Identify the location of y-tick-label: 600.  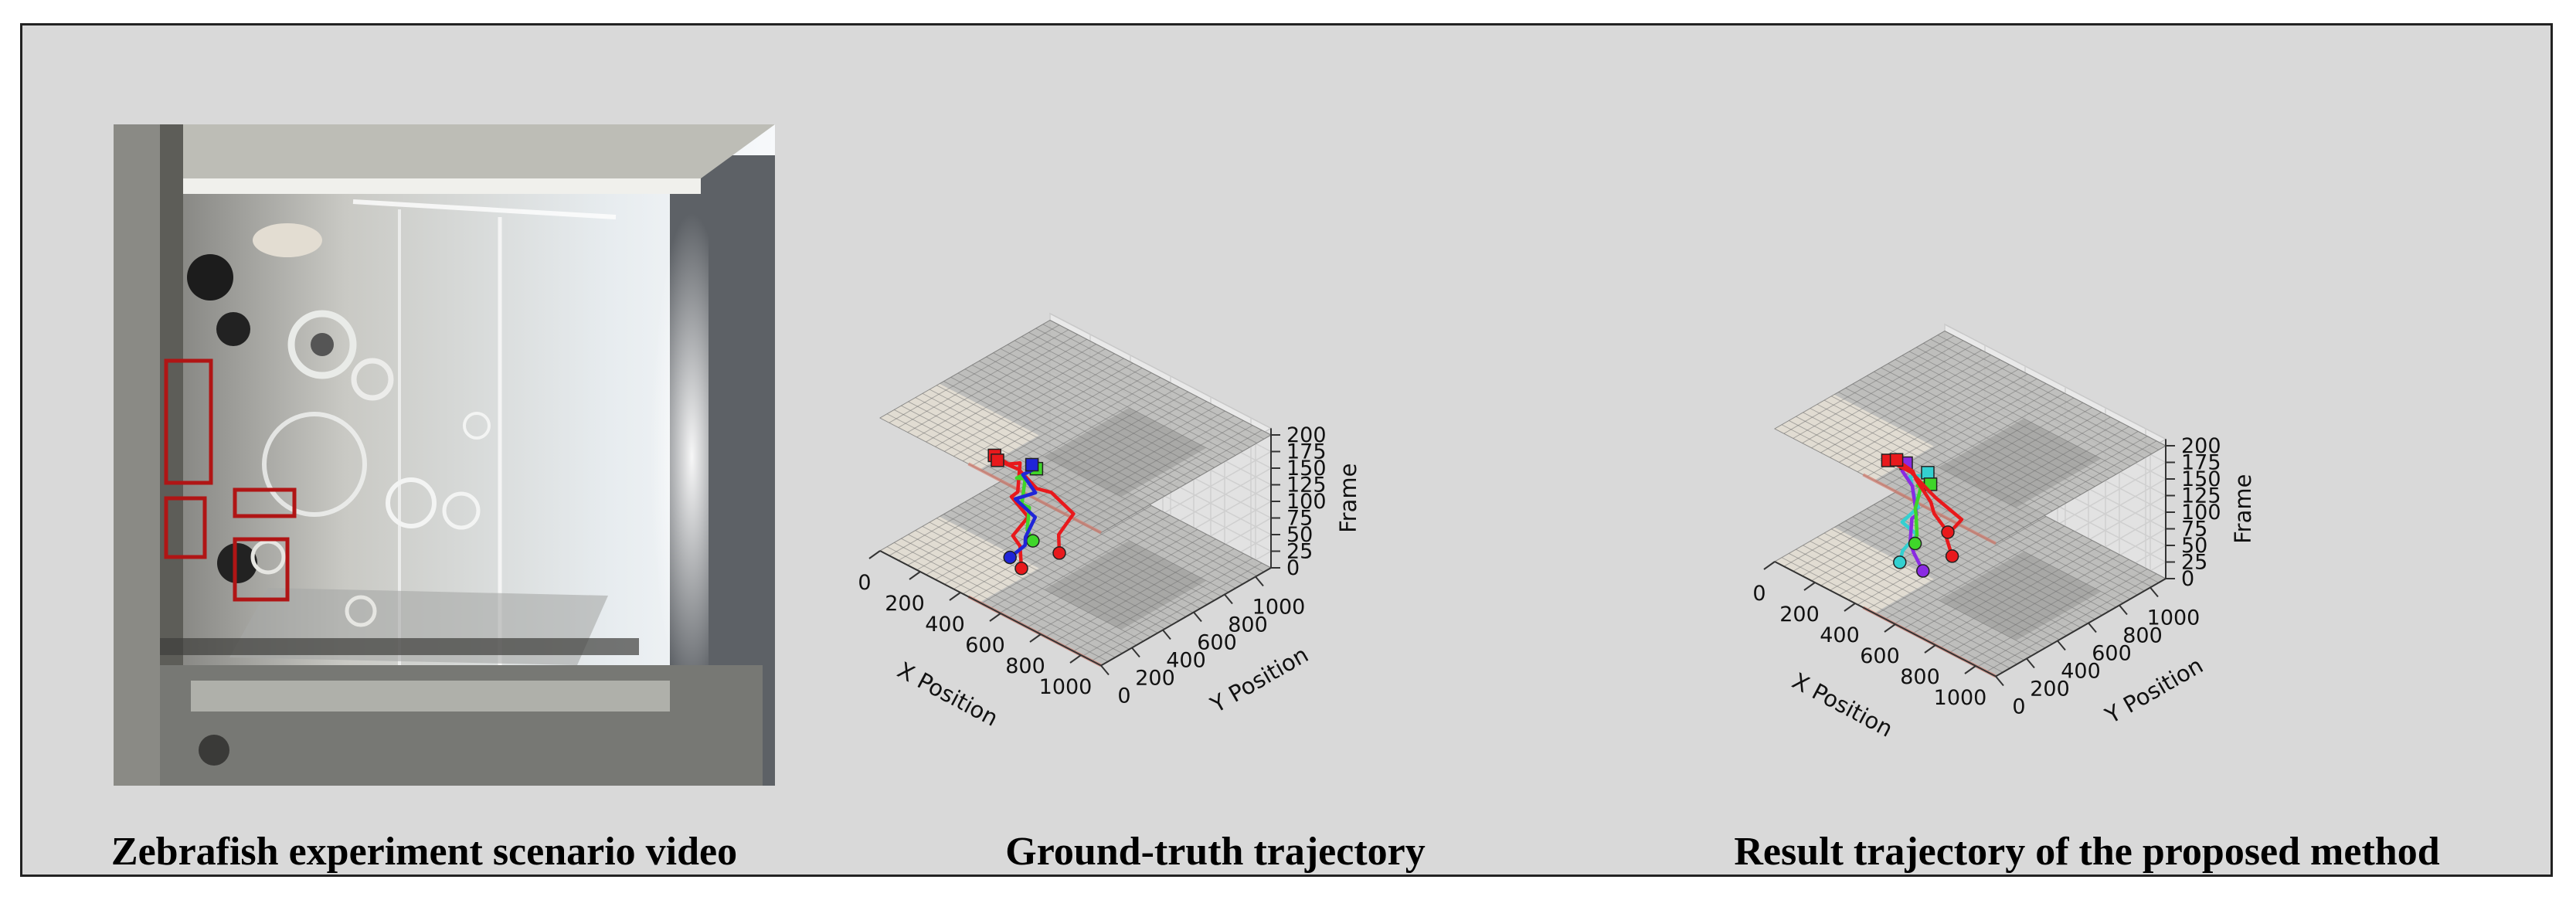
(2112, 654).